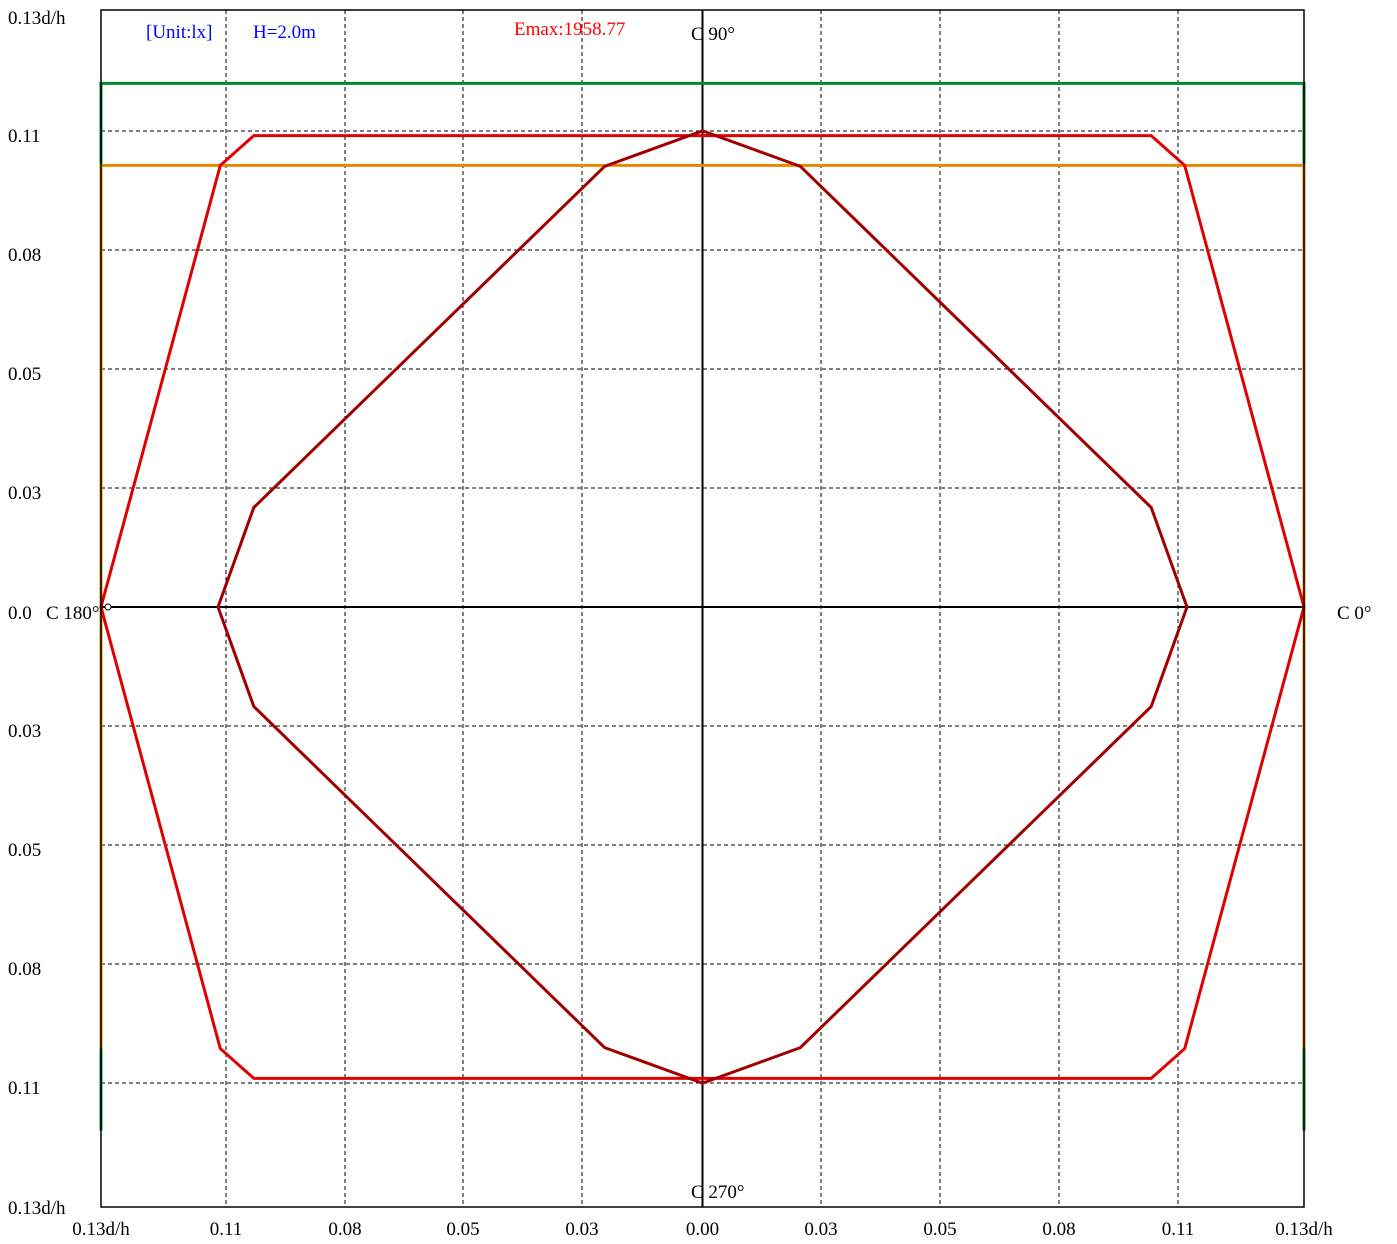 The height and width of the screenshot is (1244, 1397). I want to click on origin-marker, so click(108, 607).